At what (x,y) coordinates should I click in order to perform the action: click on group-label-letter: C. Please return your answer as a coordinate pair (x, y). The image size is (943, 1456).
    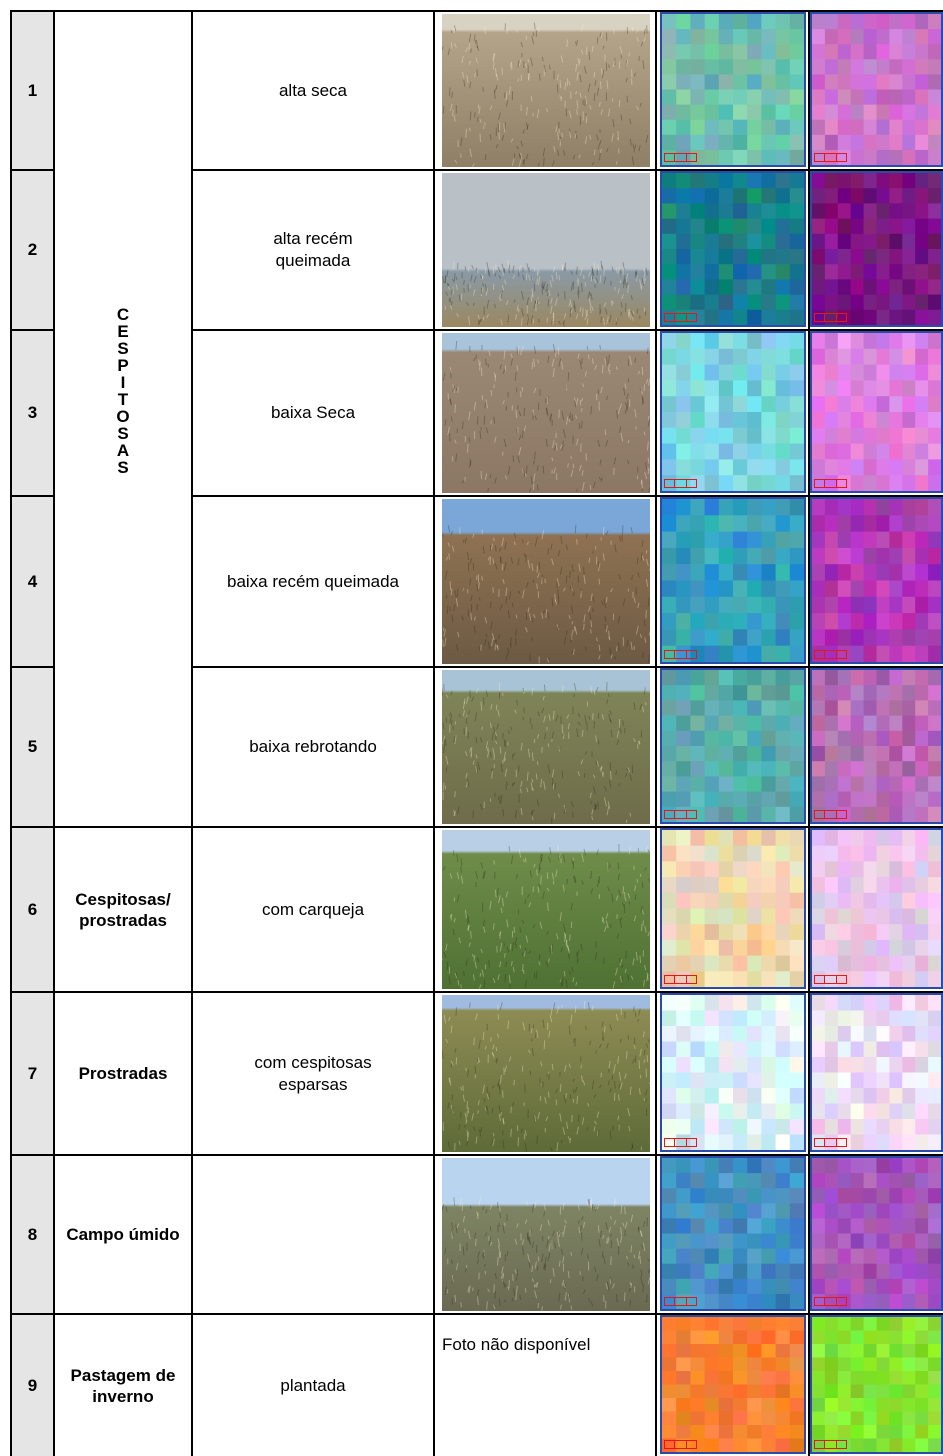
    Looking at the image, I should click on (123, 314).